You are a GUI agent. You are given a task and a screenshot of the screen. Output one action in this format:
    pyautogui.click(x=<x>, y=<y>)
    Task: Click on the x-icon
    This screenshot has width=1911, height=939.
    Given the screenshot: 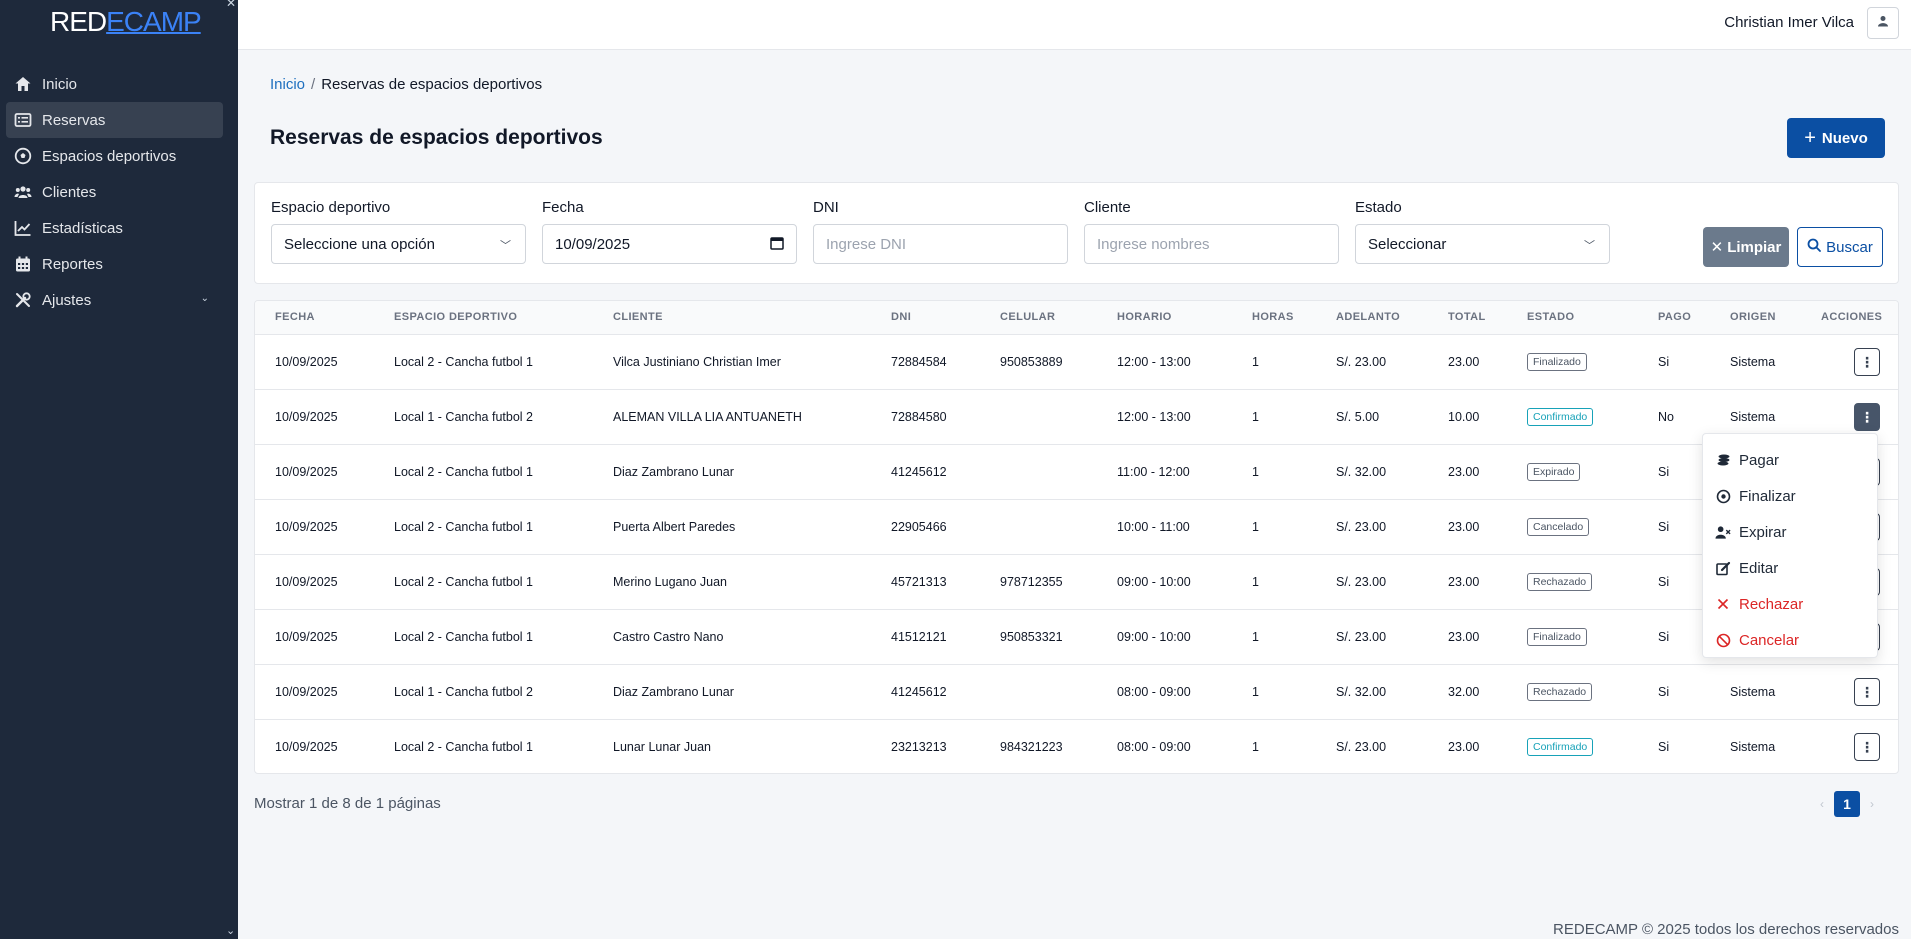 What is the action you would take?
    pyautogui.click(x=1723, y=604)
    